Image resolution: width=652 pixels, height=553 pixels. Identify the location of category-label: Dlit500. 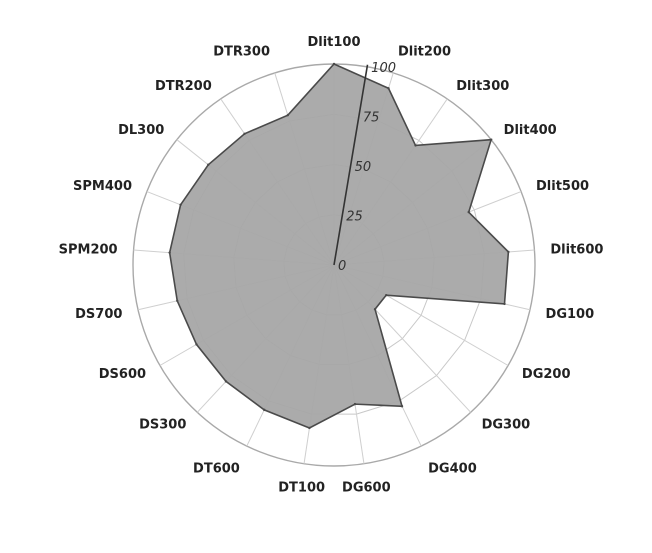
(562, 186).